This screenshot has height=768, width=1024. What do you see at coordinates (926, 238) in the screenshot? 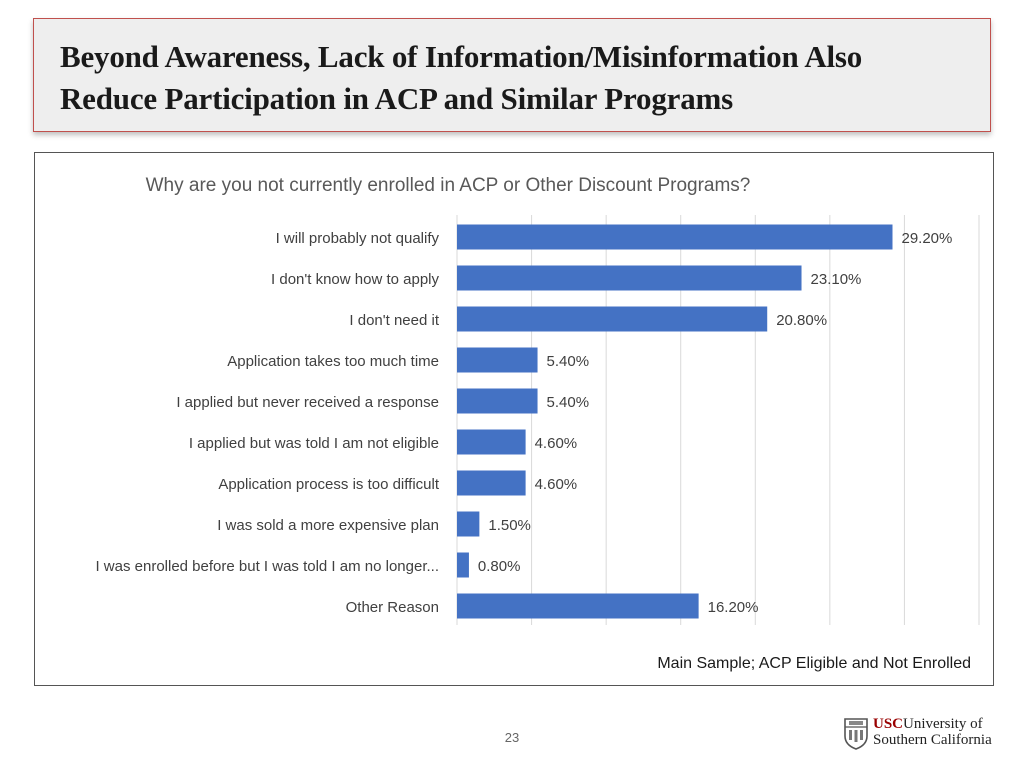
I see `data-label: 29.20%` at bounding box center [926, 238].